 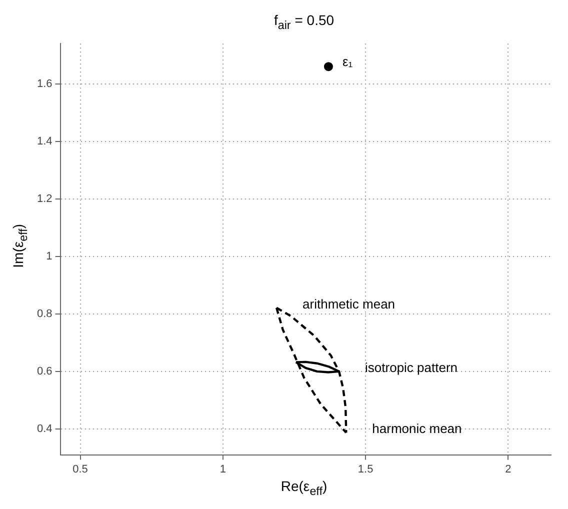 What do you see at coordinates (44, 314) in the screenshot?
I see `y-tick-label: 0.8` at bounding box center [44, 314].